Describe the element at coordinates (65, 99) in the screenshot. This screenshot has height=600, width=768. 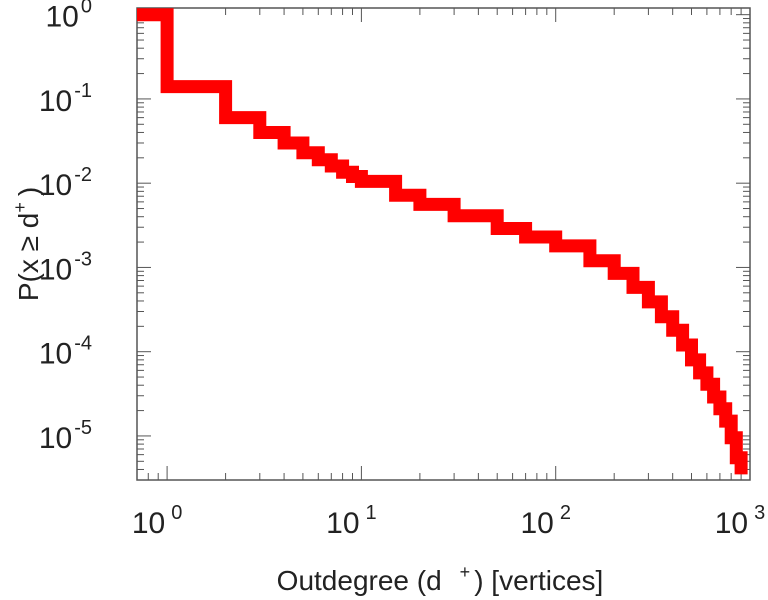
I see `y-tick-label: 10 -1` at that location.